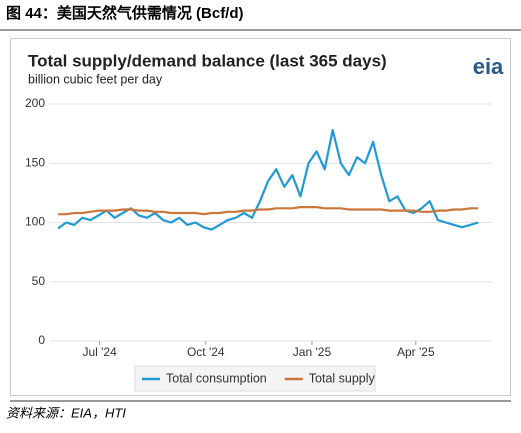 This screenshot has width=521, height=433. Describe the element at coordinates (416, 352) in the screenshot. I see `x-tick-label: Apr '25` at that location.